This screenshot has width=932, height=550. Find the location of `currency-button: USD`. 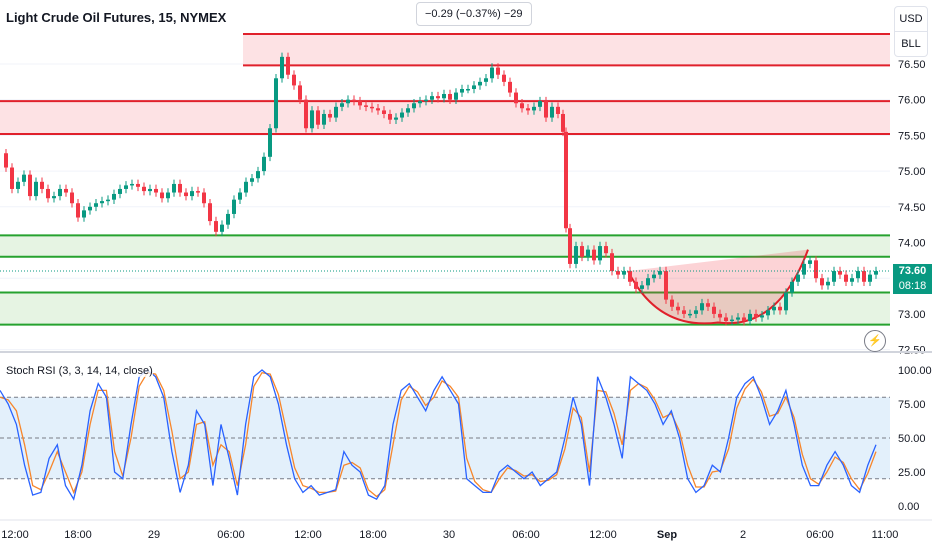

currency-button: USD is located at coordinates (911, 19).